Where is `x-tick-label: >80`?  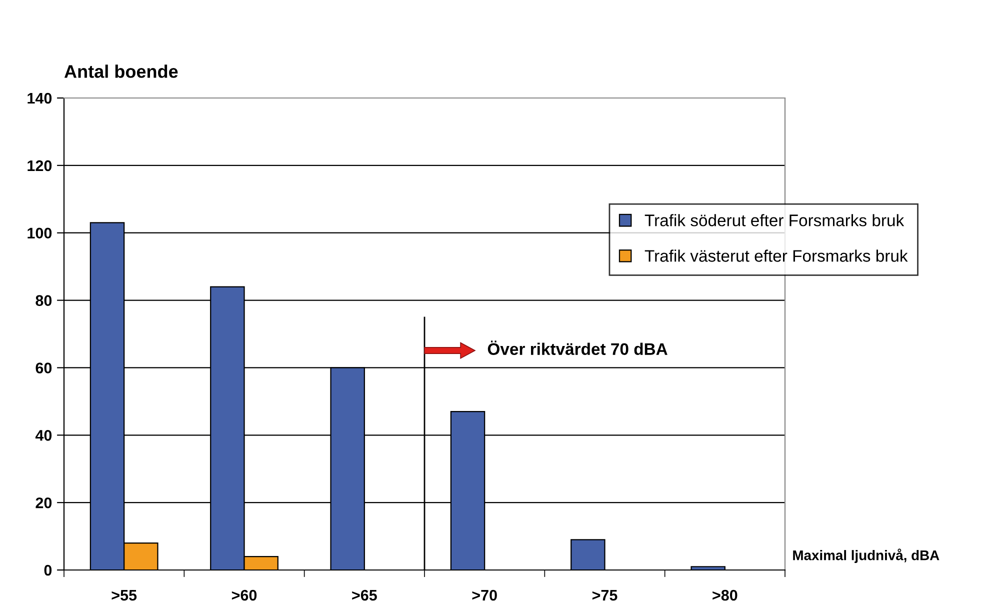
x-tick-label: >80 is located at coordinates (725, 595).